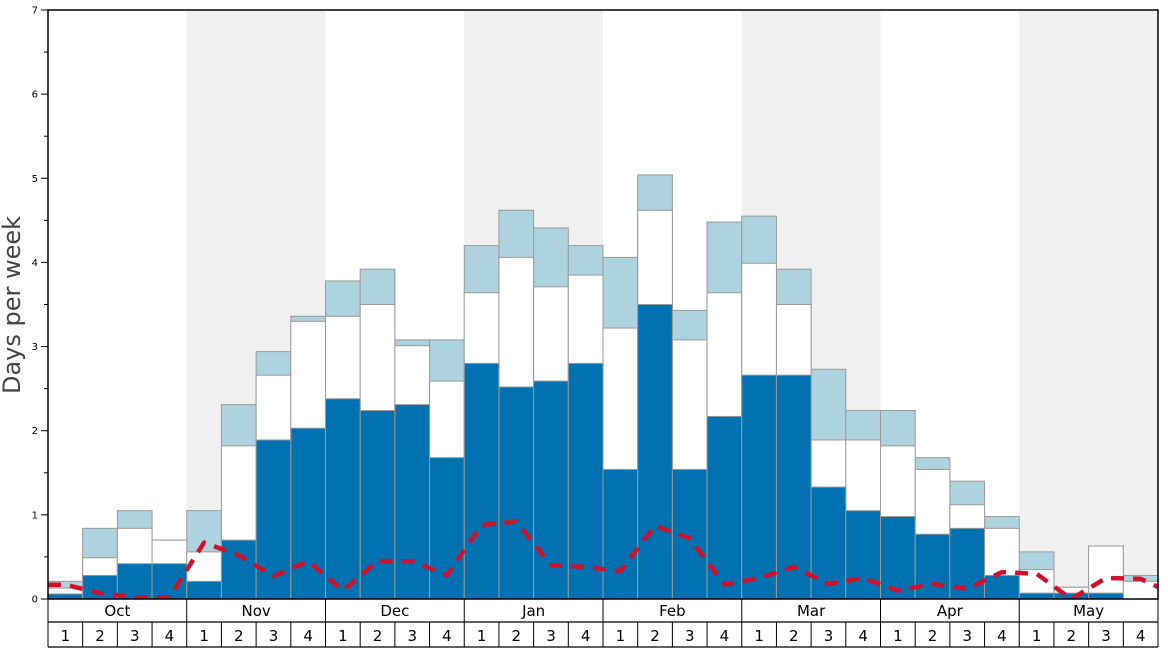 This screenshot has height=648, width=1168. What do you see at coordinates (35, 95) in the screenshot?
I see `y-tick-label: 6` at bounding box center [35, 95].